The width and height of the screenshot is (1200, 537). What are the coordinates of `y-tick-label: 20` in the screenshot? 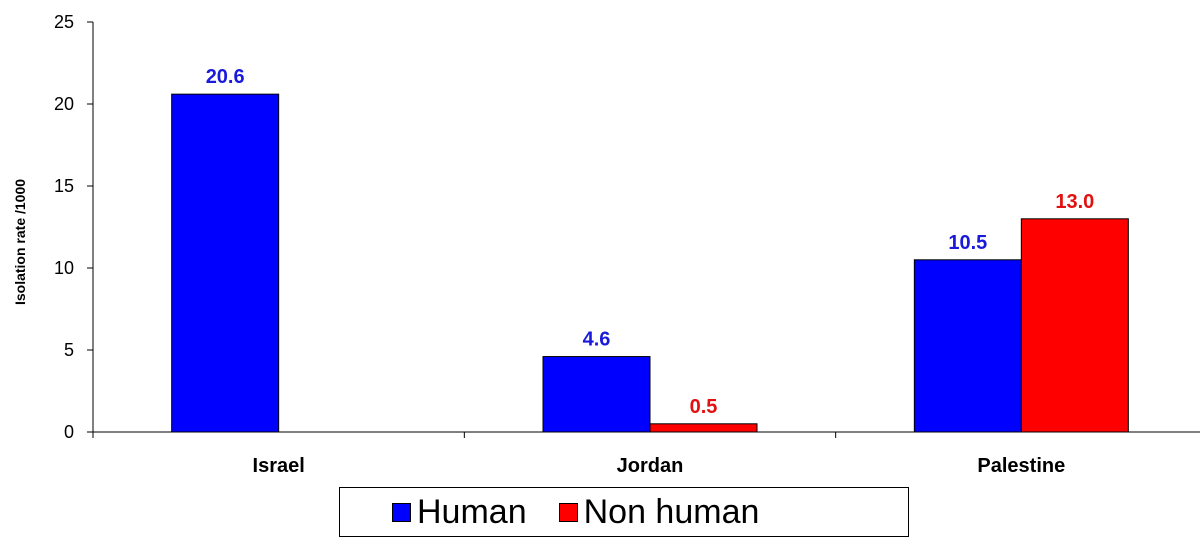 It's located at (64, 104).